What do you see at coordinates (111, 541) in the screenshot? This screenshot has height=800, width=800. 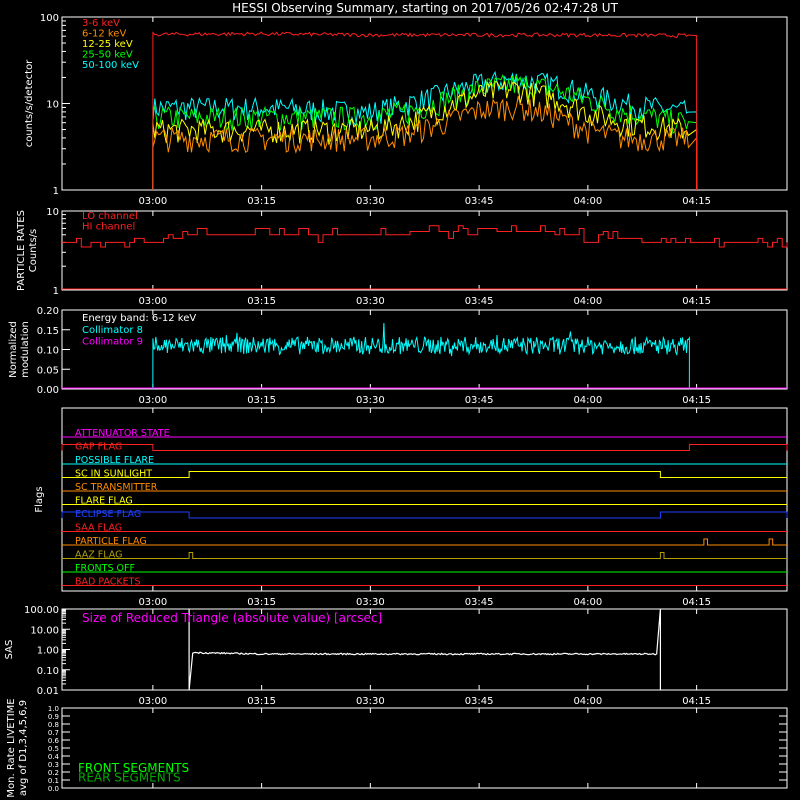 I see `flag-label: PARTICLE FLAG` at bounding box center [111, 541].